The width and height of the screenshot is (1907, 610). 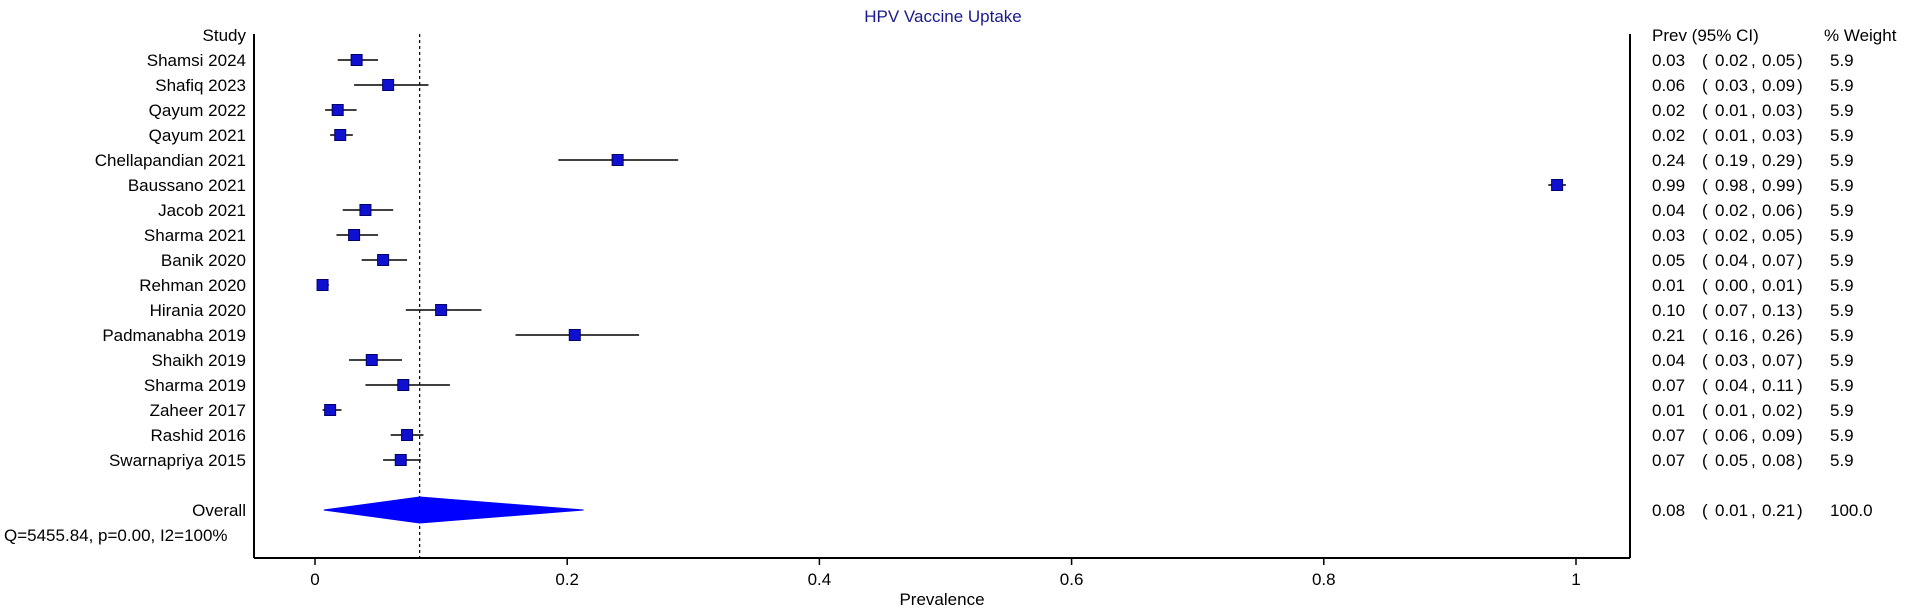 I want to click on overall-prev-estimate: 0.08, so click(x=1668, y=510).